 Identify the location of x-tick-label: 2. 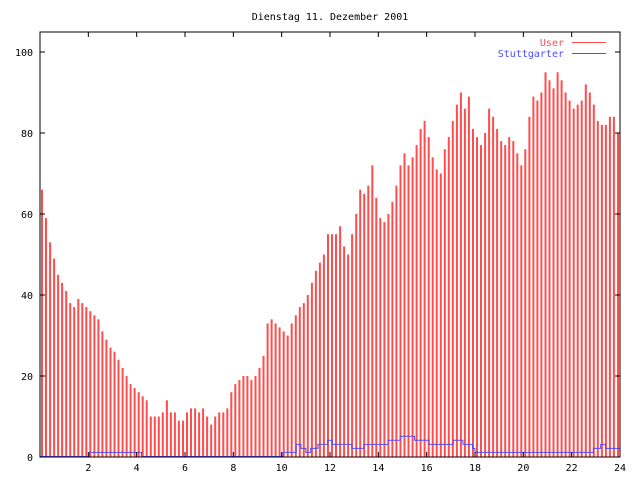
(88, 468).